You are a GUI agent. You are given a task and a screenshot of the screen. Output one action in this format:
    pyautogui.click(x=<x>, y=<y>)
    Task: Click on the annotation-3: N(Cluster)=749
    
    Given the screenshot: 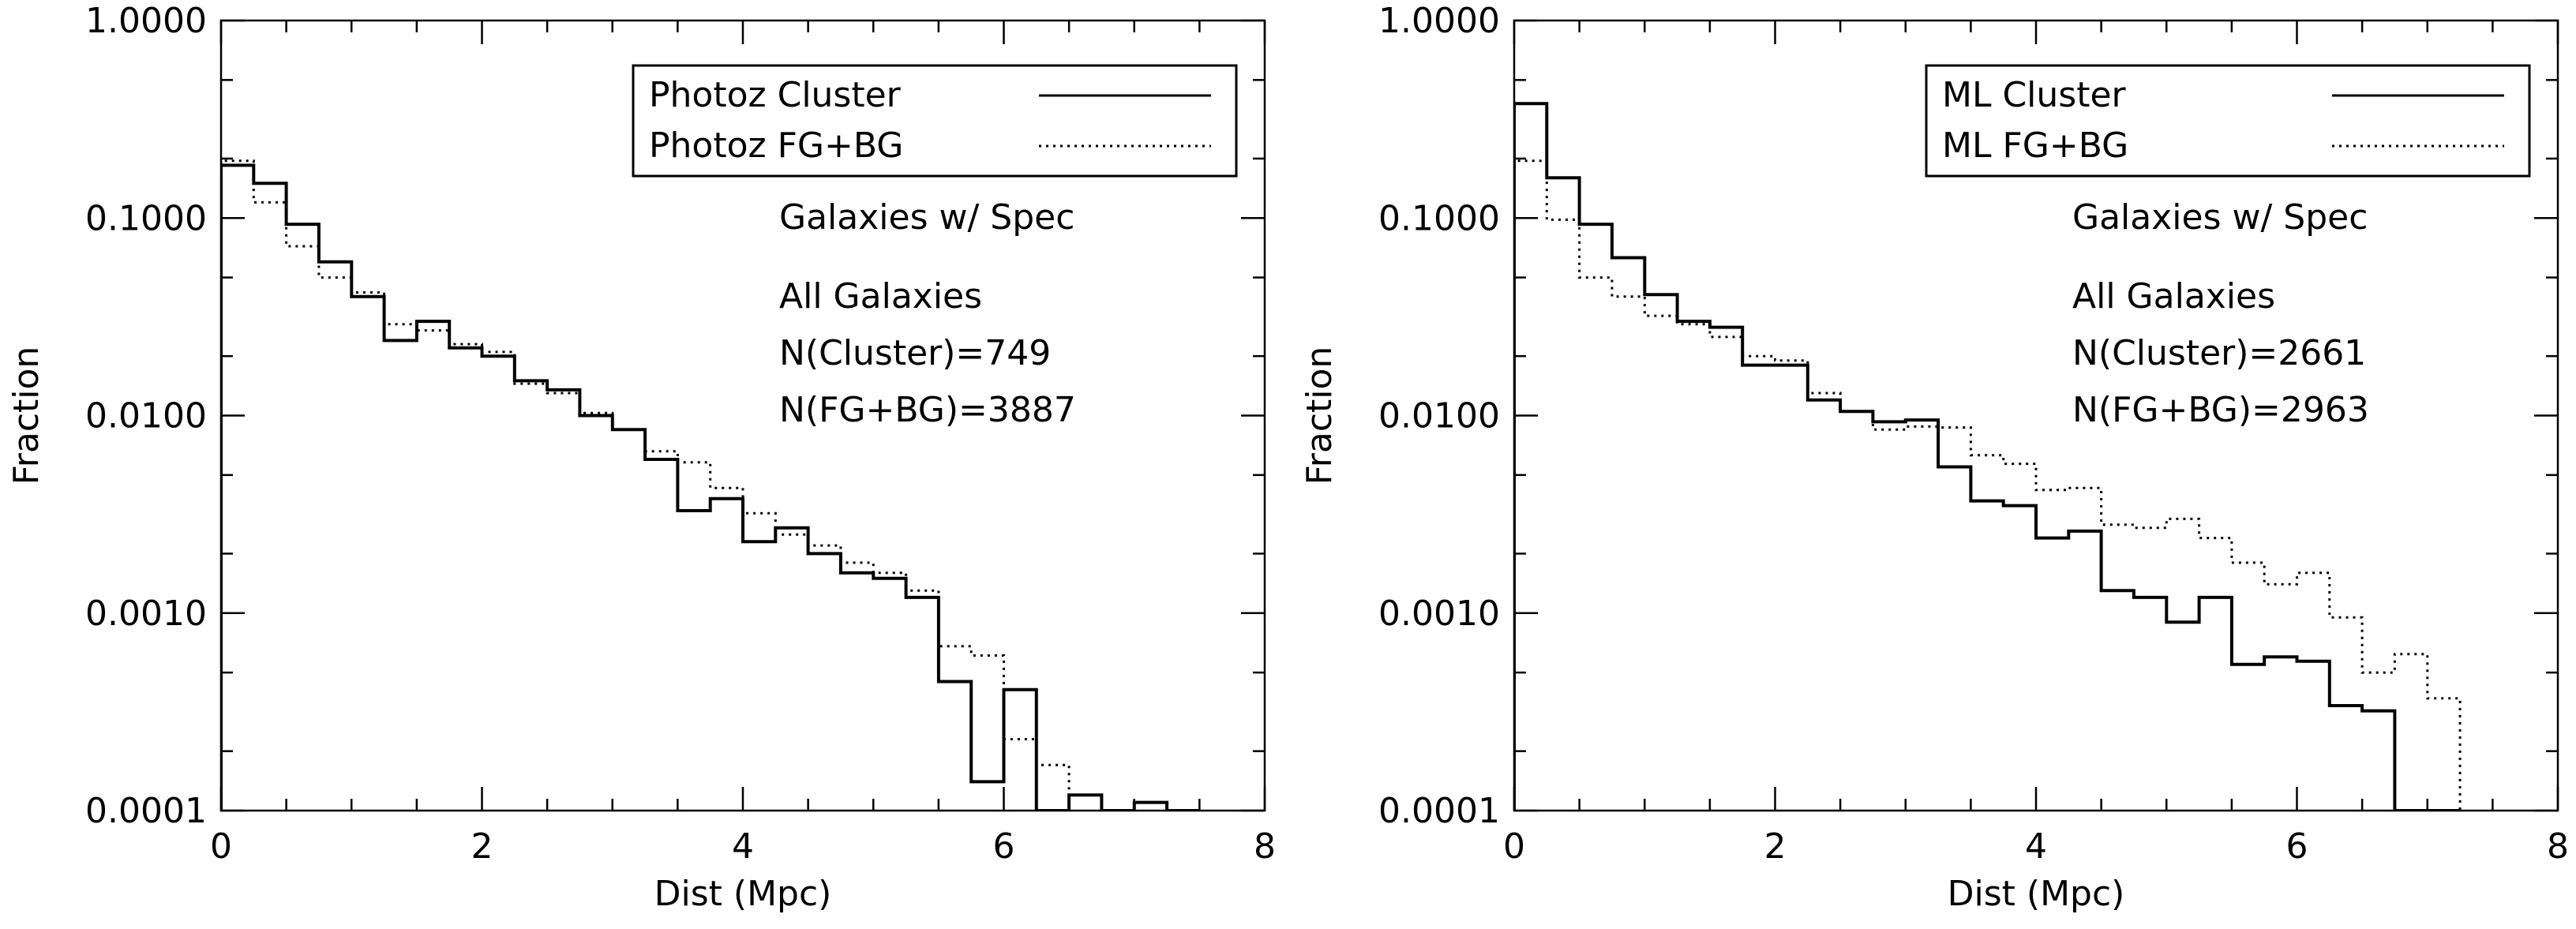 What is the action you would take?
    pyautogui.click(x=915, y=353)
    